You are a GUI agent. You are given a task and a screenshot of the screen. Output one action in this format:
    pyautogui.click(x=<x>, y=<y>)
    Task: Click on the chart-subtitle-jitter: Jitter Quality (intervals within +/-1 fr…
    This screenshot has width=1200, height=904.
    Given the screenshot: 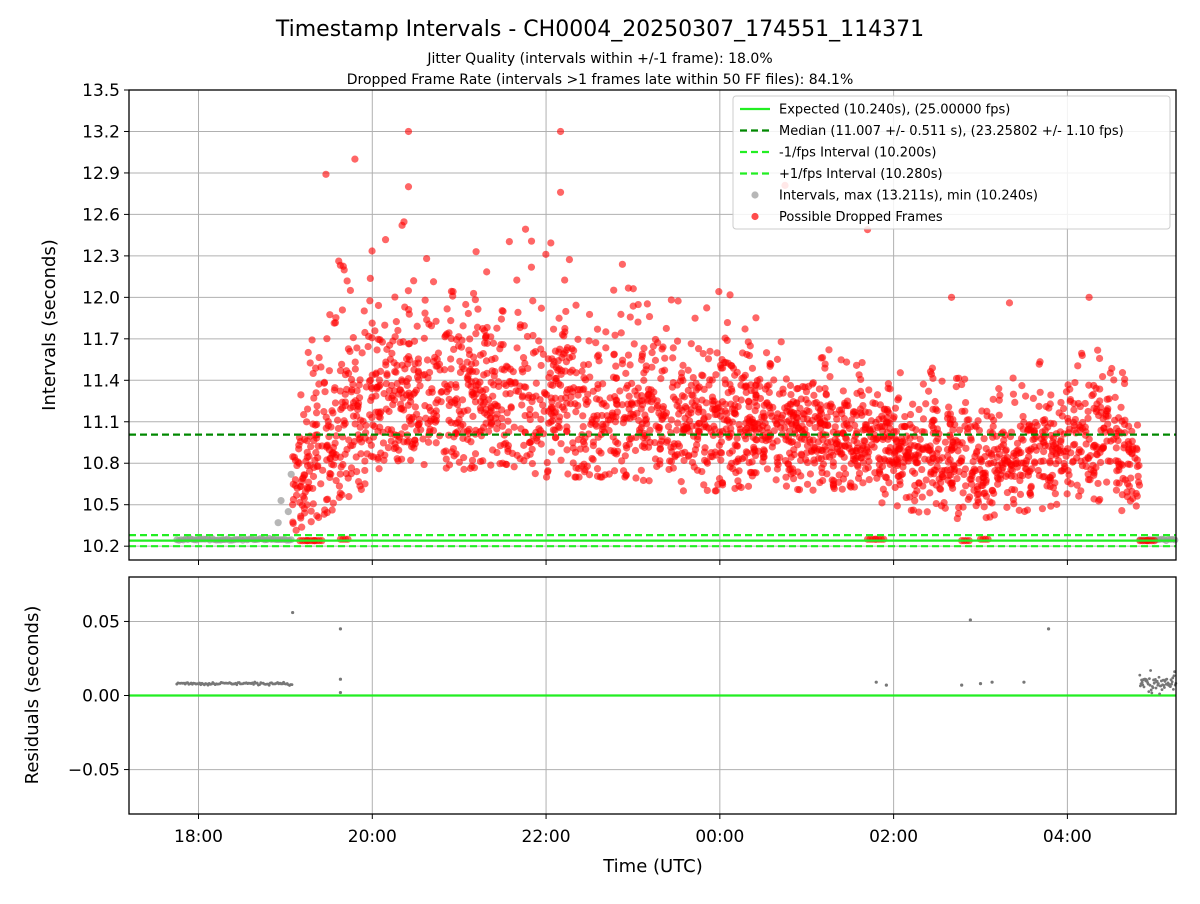 What is the action you would take?
    pyautogui.click(x=599, y=59)
    